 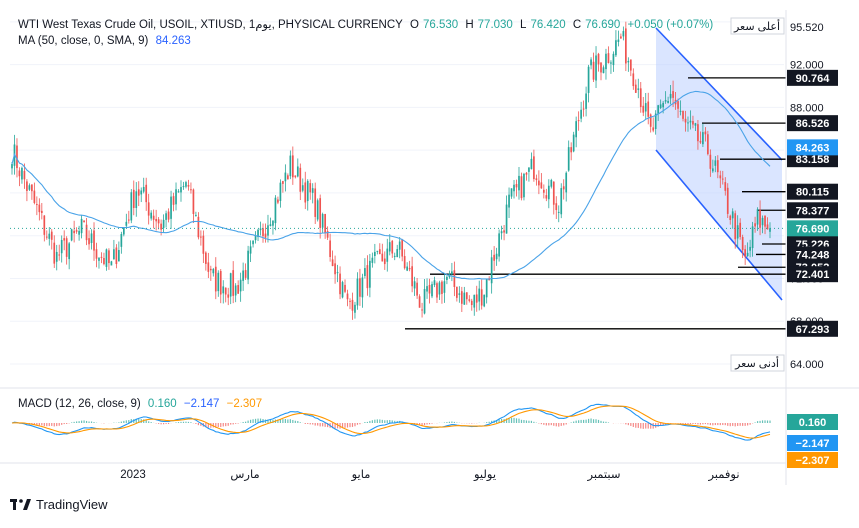 I want to click on macd-line, so click(x=391, y=422).